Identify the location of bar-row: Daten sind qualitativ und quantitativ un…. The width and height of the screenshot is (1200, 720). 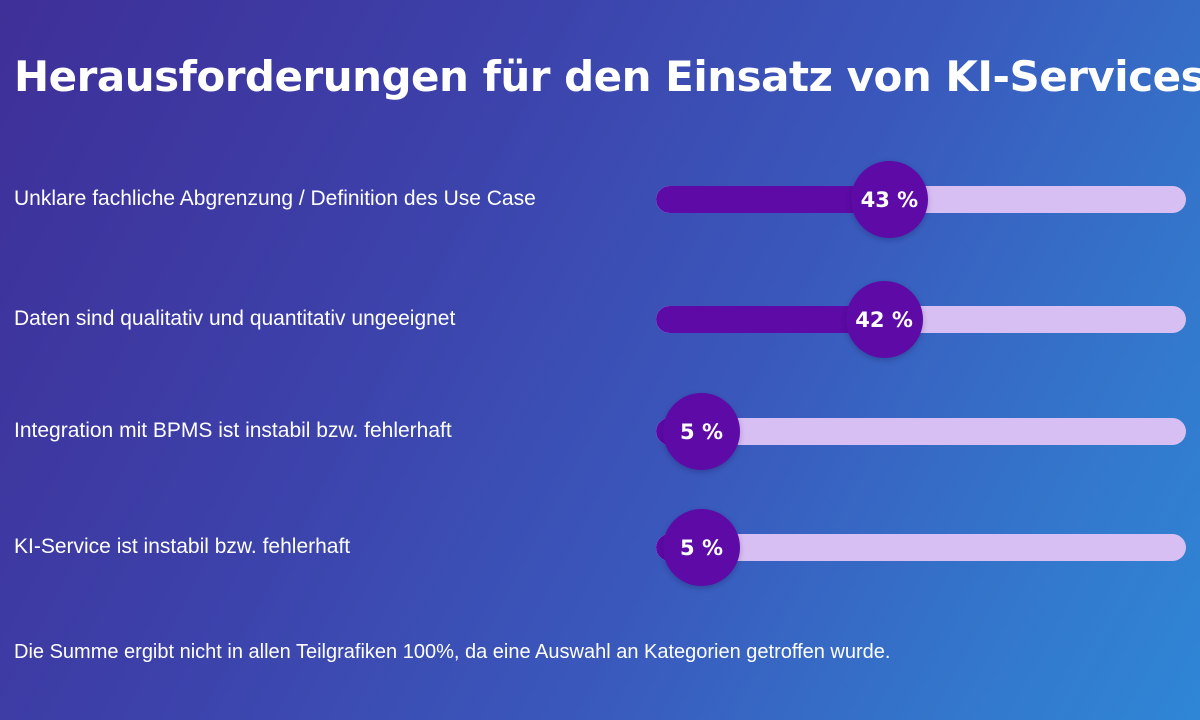
(600, 319).